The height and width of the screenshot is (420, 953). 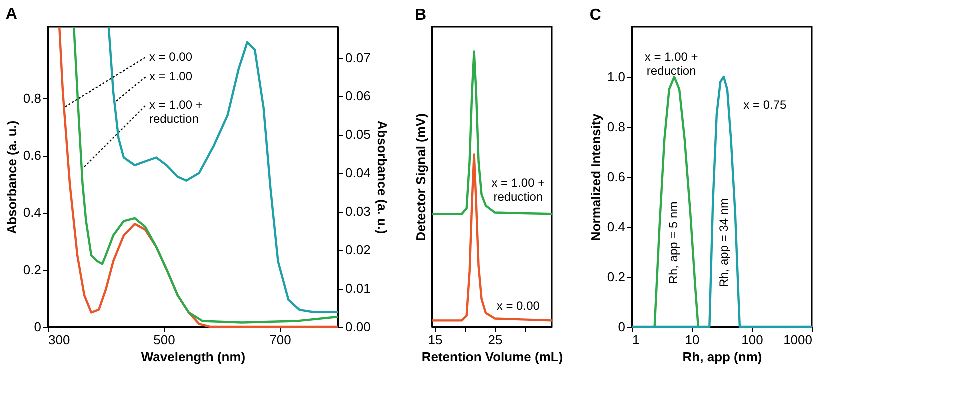 What do you see at coordinates (358, 250) in the screenshot?
I see `y2-tick-label: 0.02` at bounding box center [358, 250].